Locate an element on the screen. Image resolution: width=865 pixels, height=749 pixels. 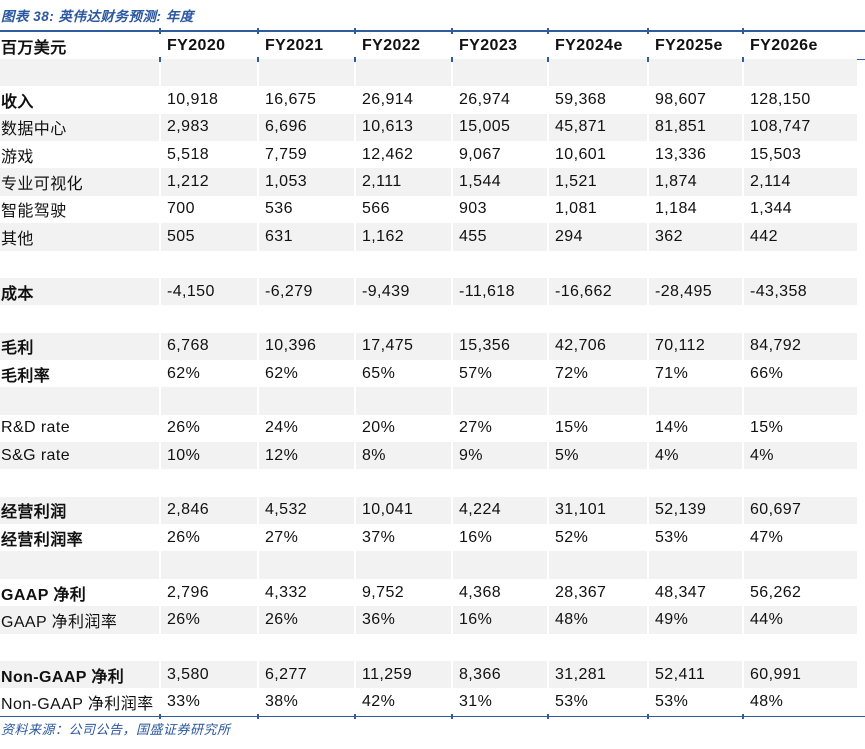
value-cell: 2,111 is located at coordinates (403, 182).